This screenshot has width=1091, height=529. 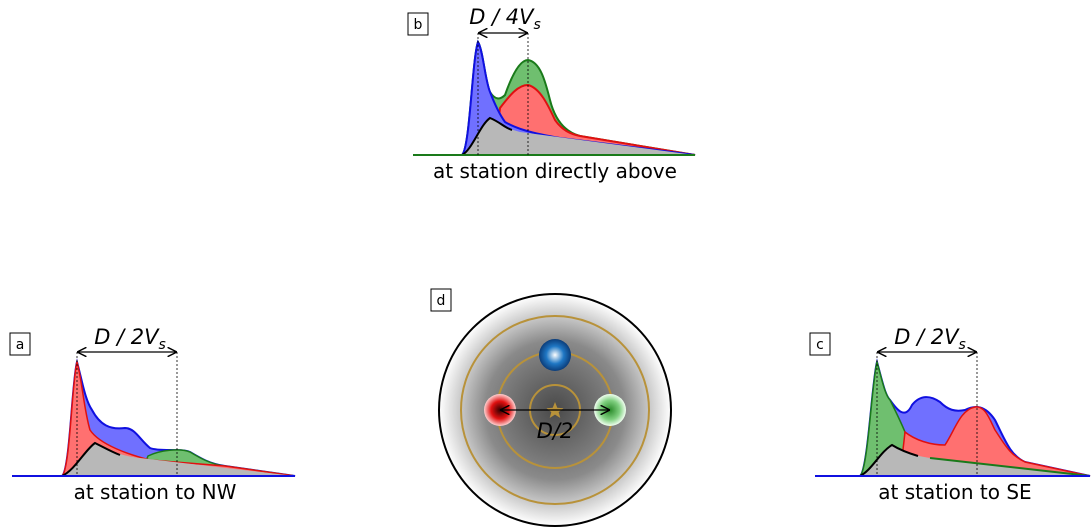 I want to click on panel-a: a D / 2Vs at station to NW, so click(x=152, y=414).